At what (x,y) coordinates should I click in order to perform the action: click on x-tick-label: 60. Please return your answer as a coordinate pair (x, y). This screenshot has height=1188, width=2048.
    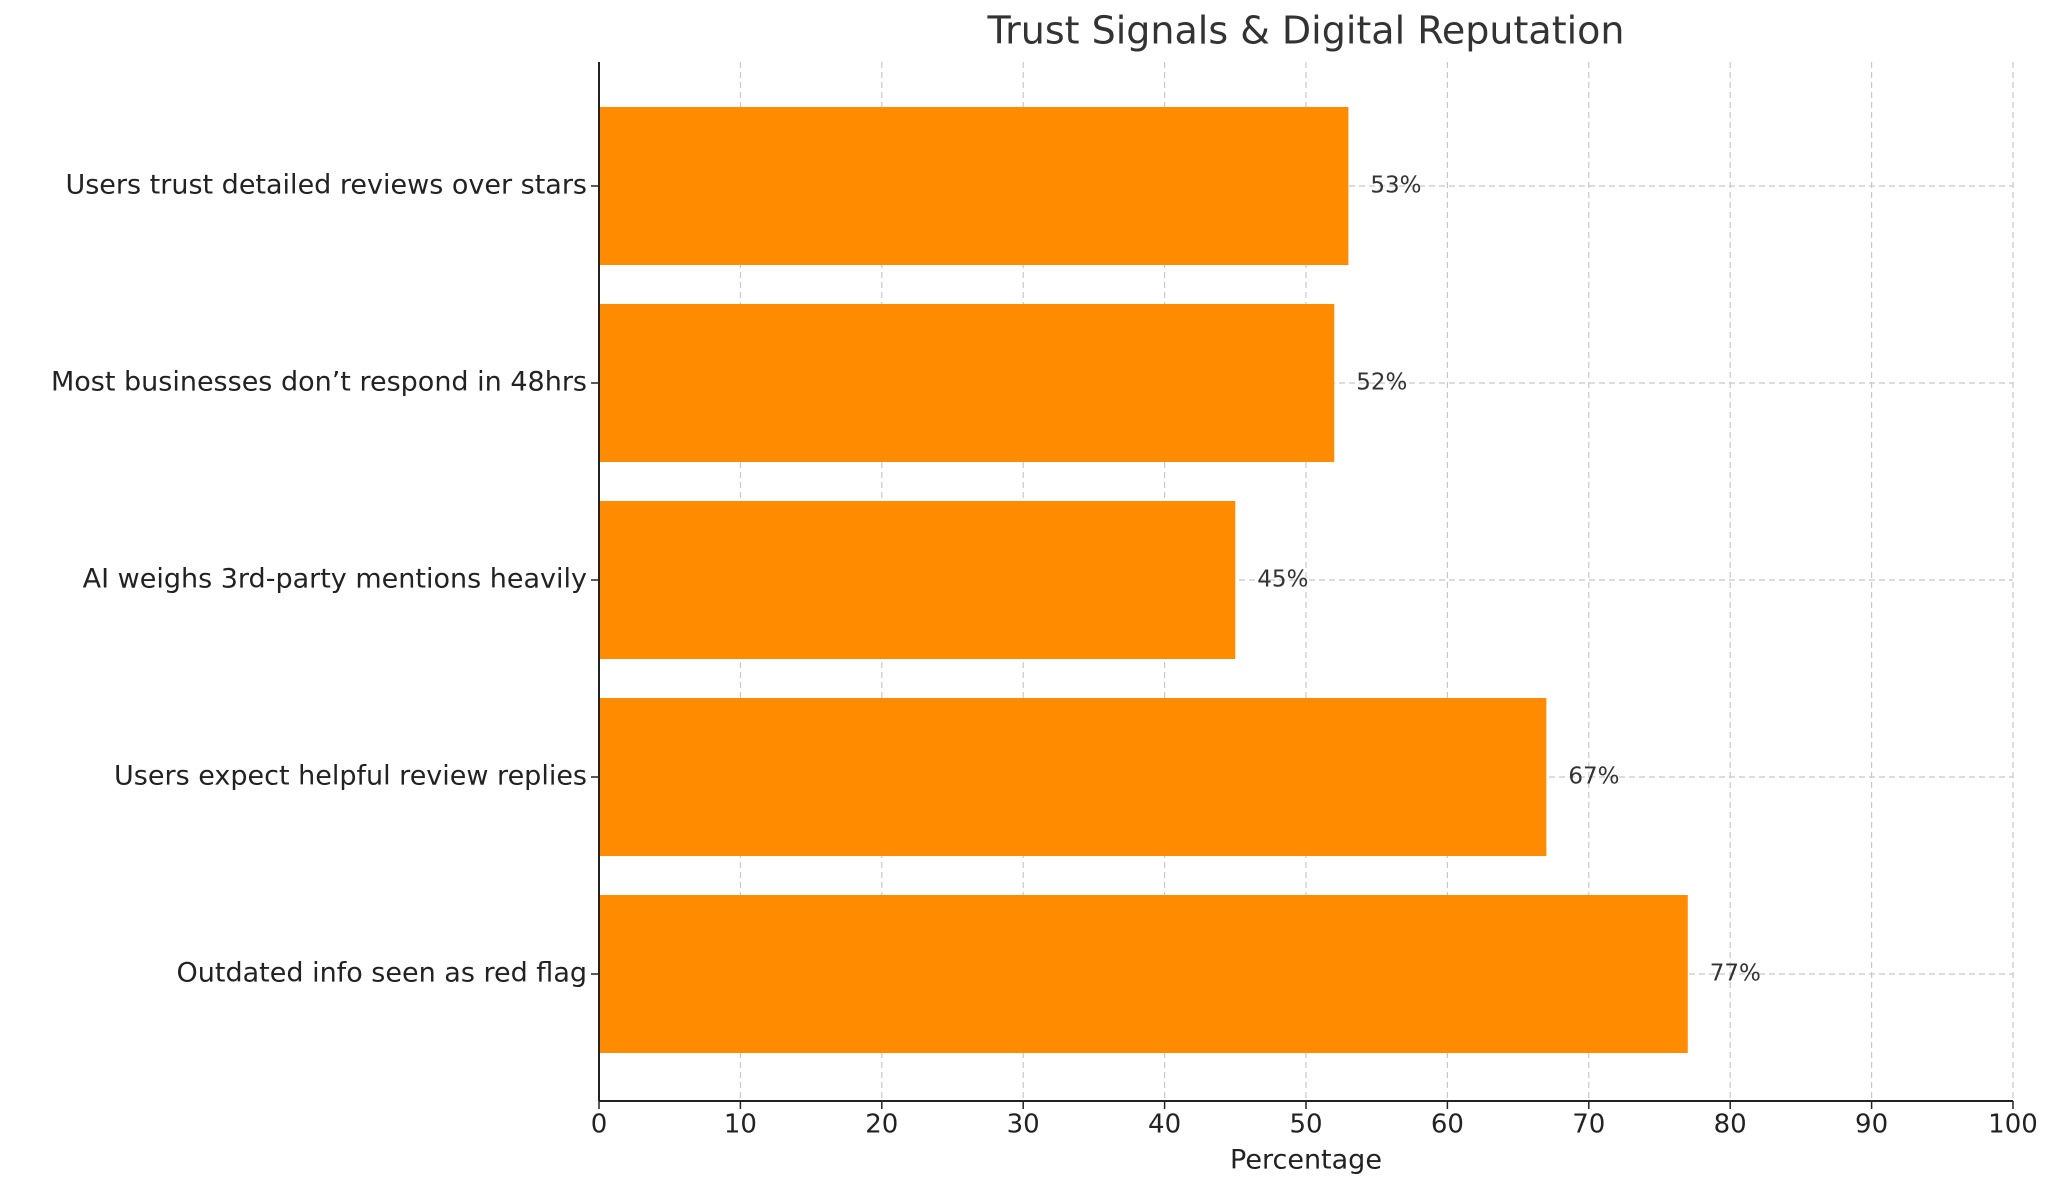
    Looking at the image, I should click on (1447, 1125).